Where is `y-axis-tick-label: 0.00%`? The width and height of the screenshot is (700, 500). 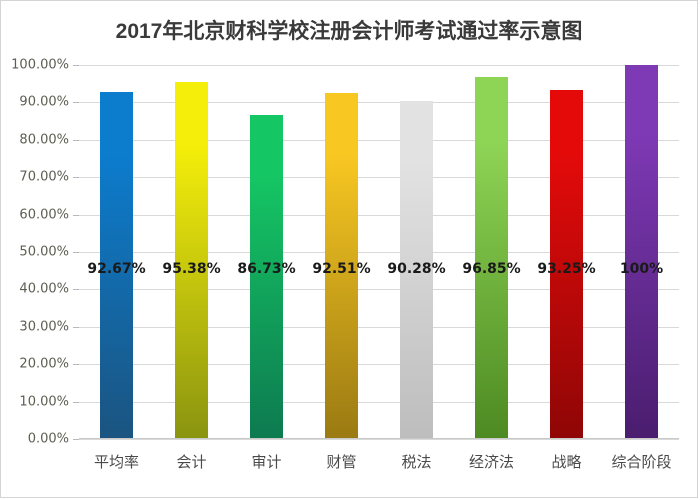
y-axis-tick-label: 0.00% is located at coordinates (48, 439).